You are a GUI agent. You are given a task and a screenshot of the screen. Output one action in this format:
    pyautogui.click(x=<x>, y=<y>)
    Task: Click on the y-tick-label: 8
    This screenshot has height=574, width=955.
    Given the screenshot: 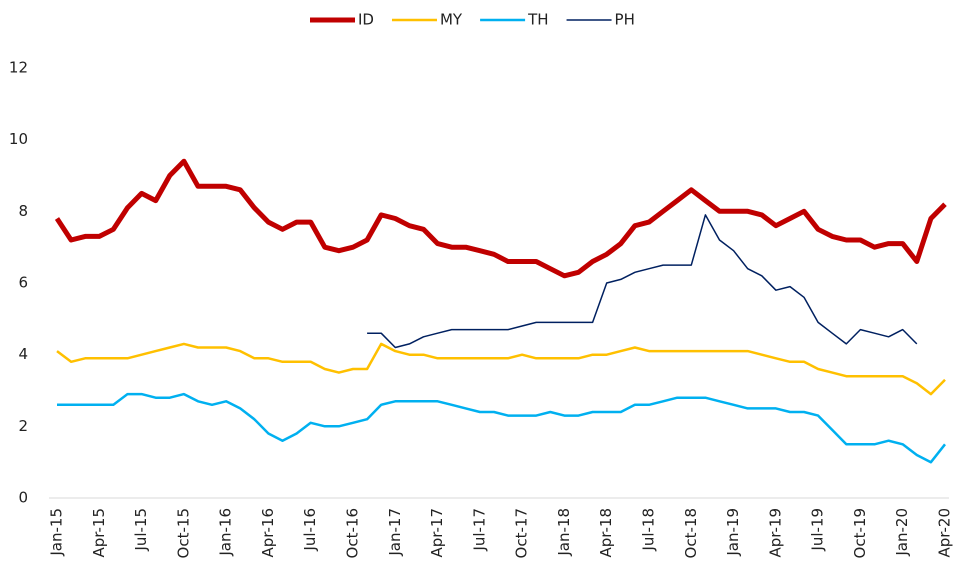 What is the action you would take?
    pyautogui.click(x=23, y=211)
    